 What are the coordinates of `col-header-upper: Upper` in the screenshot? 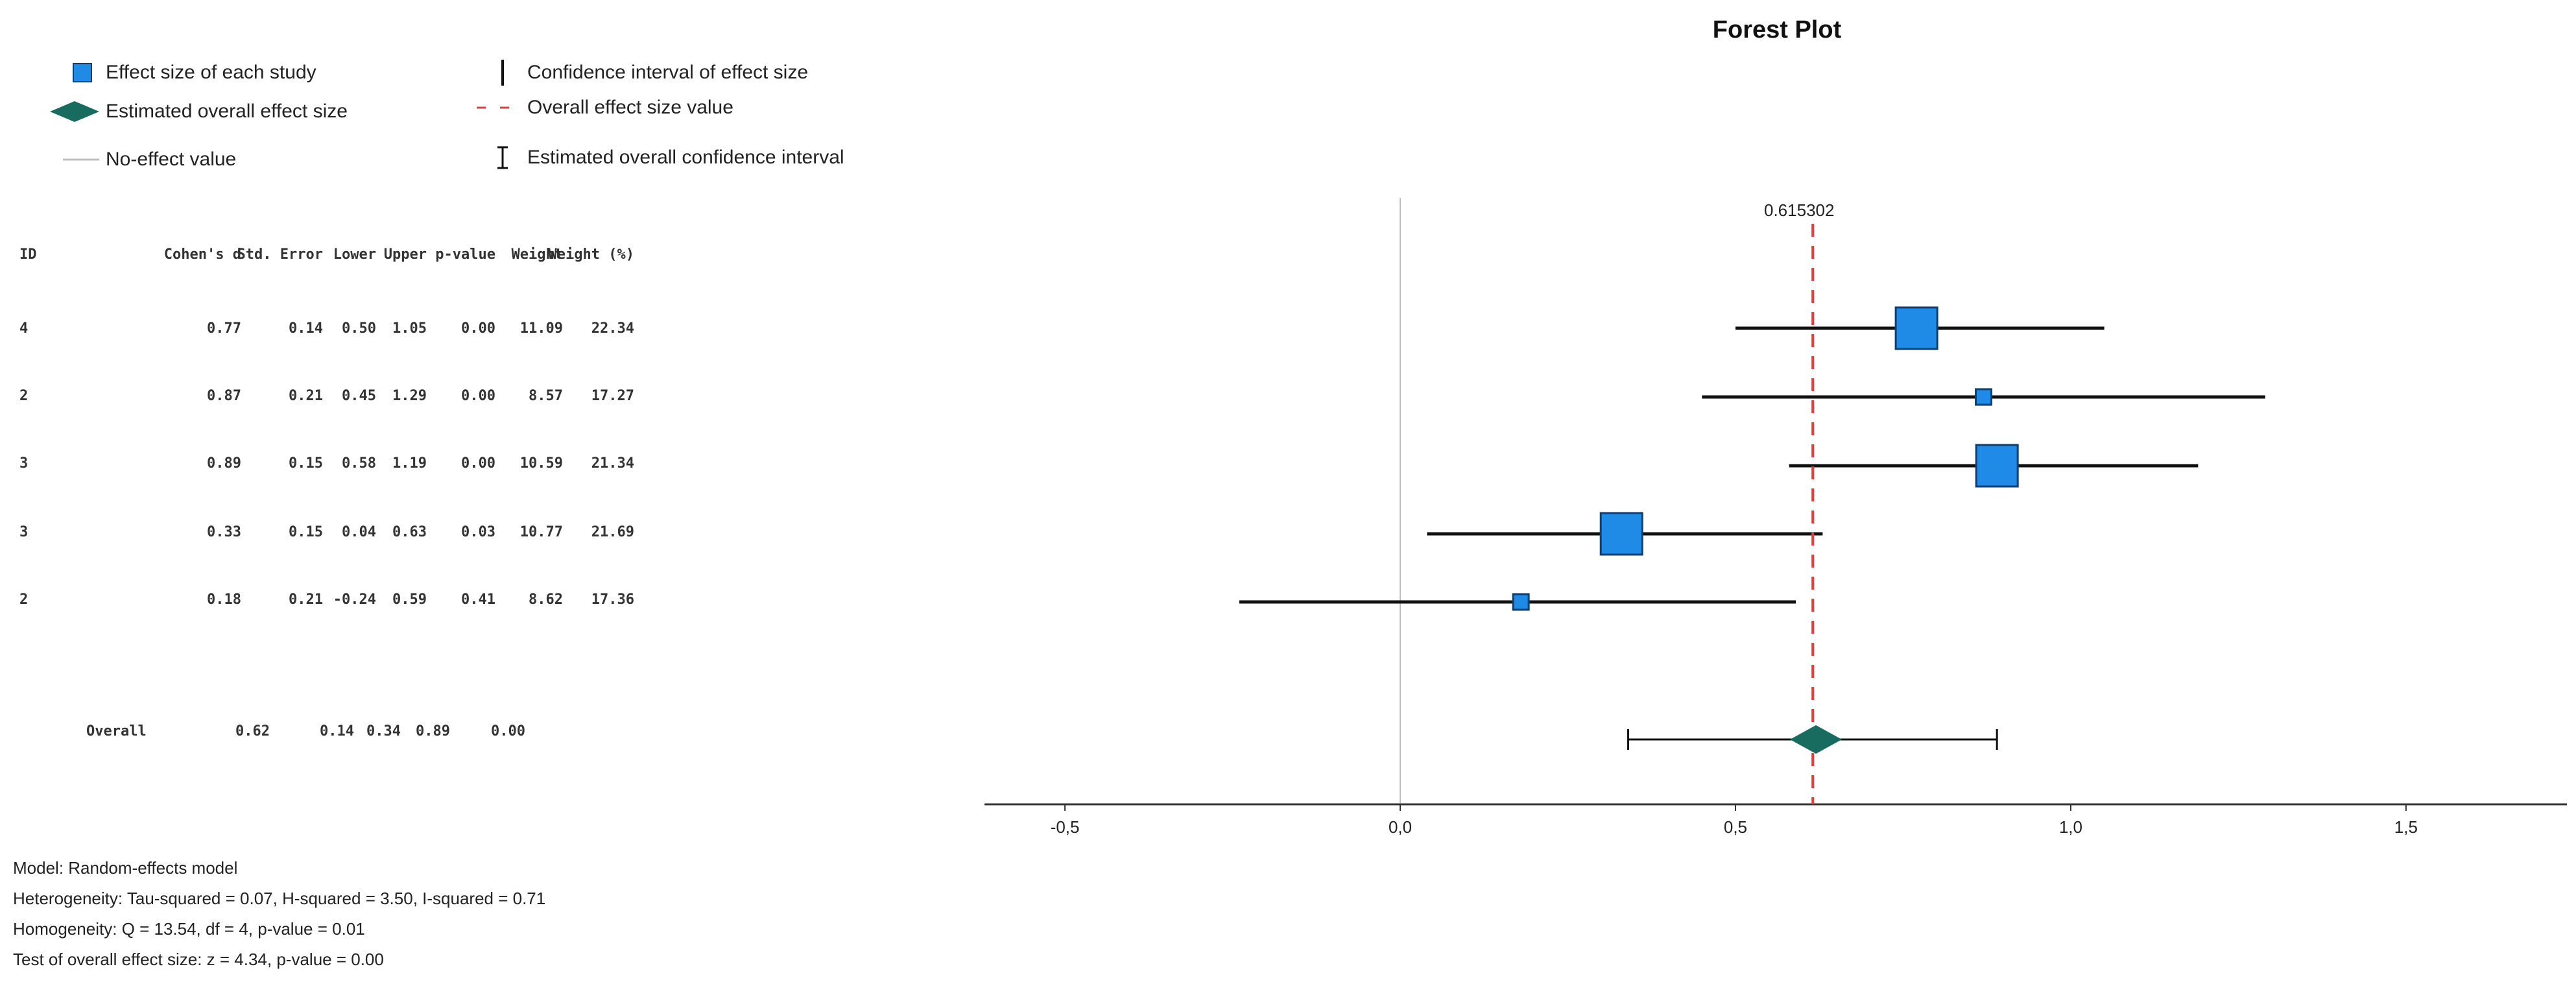 It's located at (405, 255).